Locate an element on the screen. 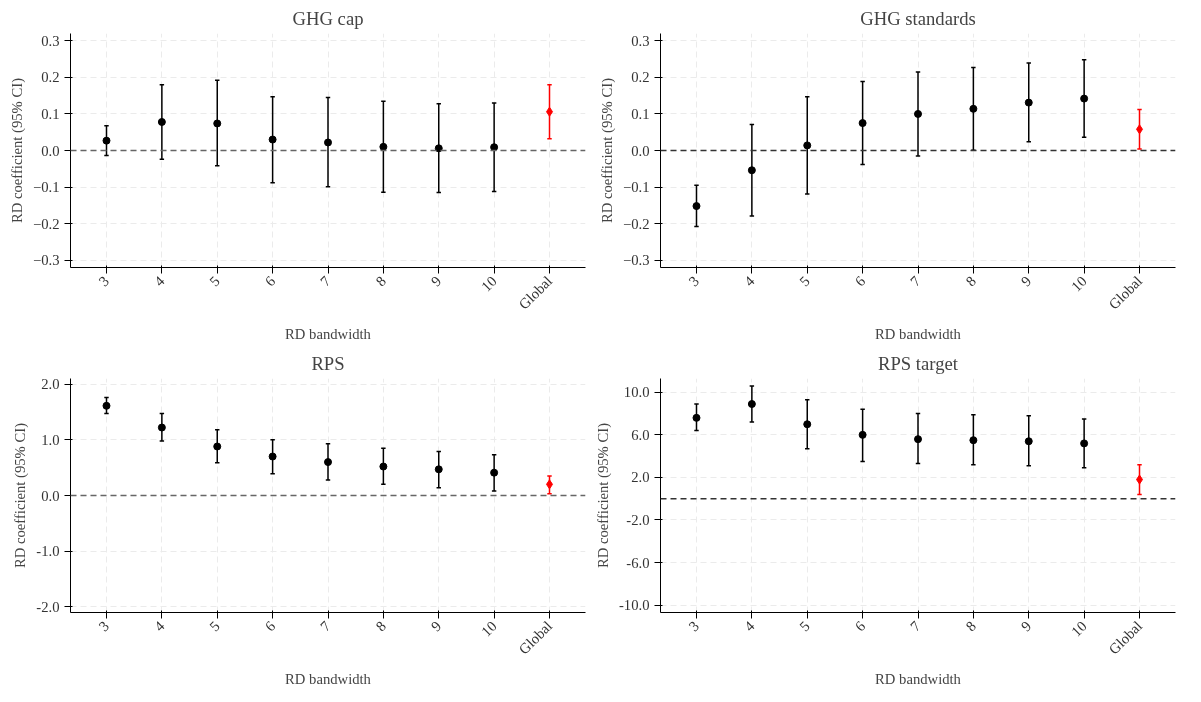  y-tick-label: 1.0 is located at coordinates (50, 439).